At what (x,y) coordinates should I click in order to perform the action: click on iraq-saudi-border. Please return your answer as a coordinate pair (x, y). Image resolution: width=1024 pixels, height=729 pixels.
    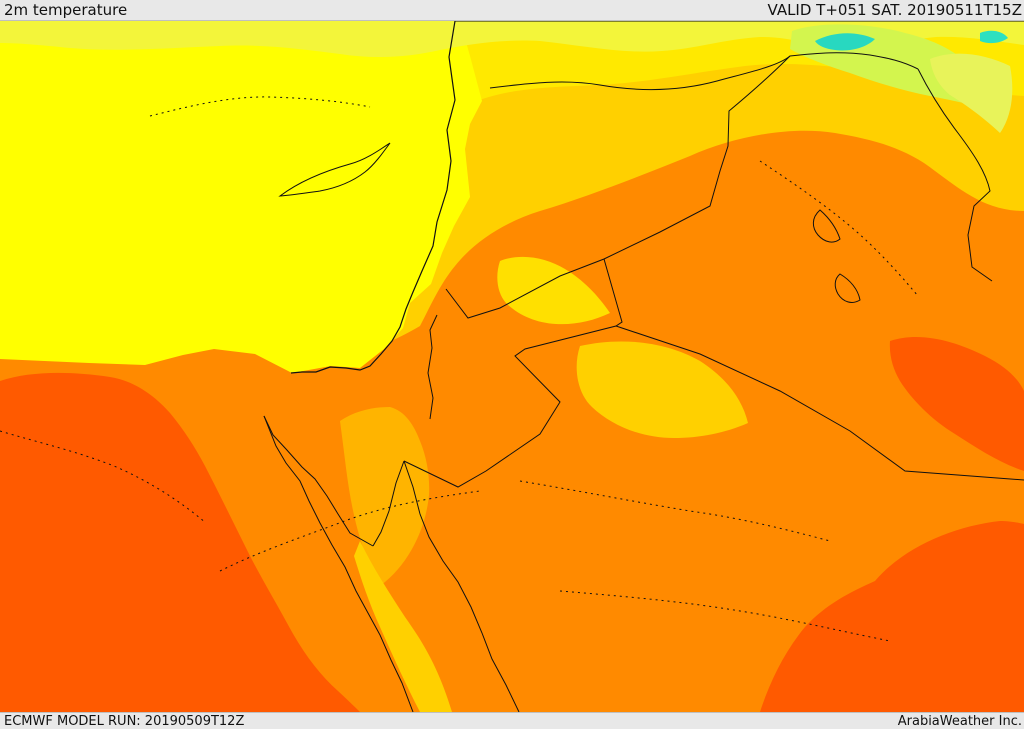
    Looking at the image, I should click on (819, 403).